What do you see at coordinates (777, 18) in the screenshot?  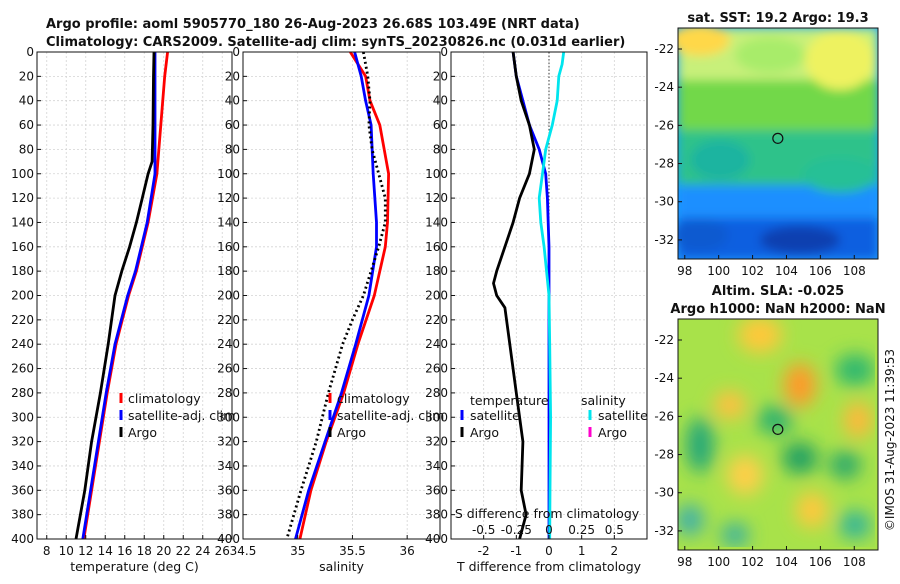 I see `sst-map-title: sat. SST: 19.2 Argo: 19.3` at bounding box center [777, 18].